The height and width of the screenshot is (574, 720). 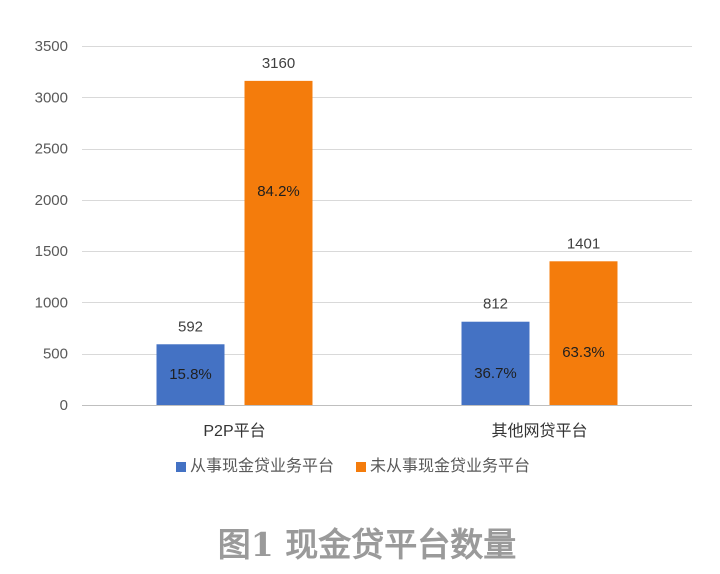 What do you see at coordinates (353, 467) in the screenshot?
I see `legend: 从事现金贷业务平台 未从事现金贷业务平台` at bounding box center [353, 467].